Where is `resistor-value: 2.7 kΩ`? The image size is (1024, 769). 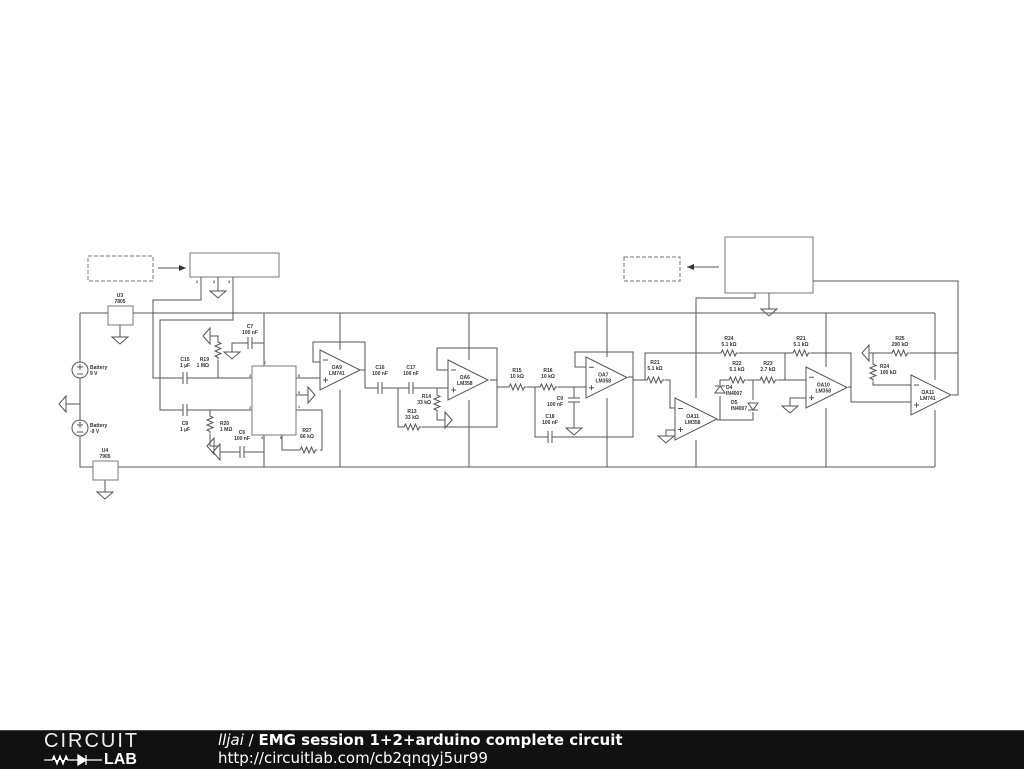 resistor-value: 2.7 kΩ is located at coordinates (767, 370).